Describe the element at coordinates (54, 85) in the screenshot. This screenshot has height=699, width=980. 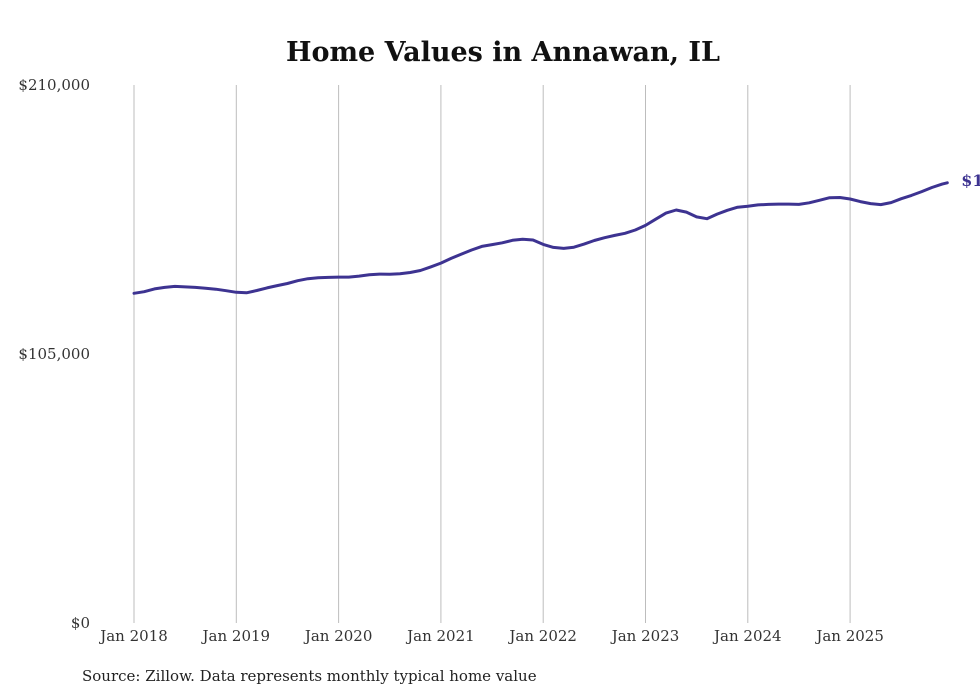
I see `y-tick-label: $210,000` at that location.